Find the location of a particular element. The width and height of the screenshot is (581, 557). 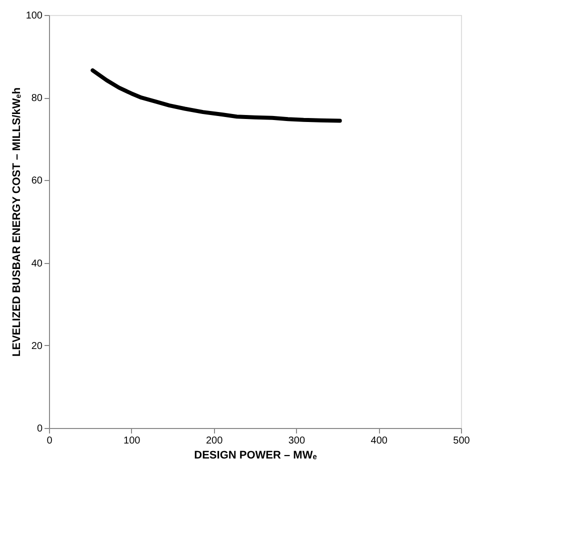

y-tick-label: 40 is located at coordinates (37, 264).